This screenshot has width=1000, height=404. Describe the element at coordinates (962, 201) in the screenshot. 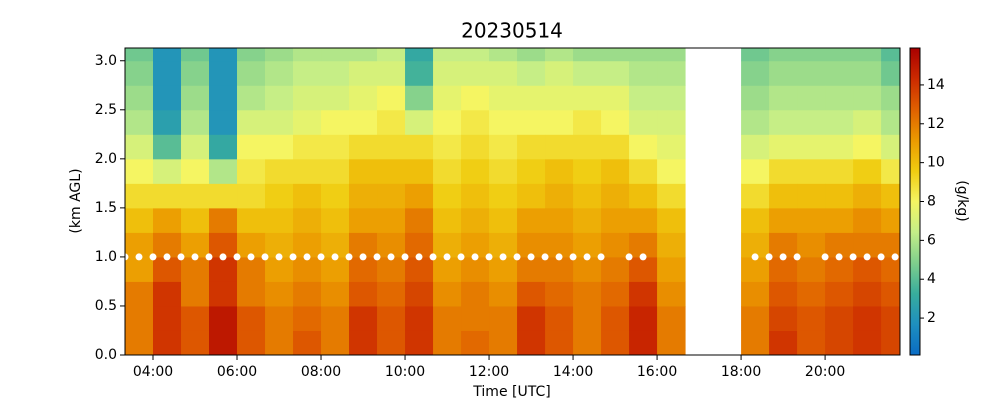

I see `colorbar-label: (g/kg)` at that location.